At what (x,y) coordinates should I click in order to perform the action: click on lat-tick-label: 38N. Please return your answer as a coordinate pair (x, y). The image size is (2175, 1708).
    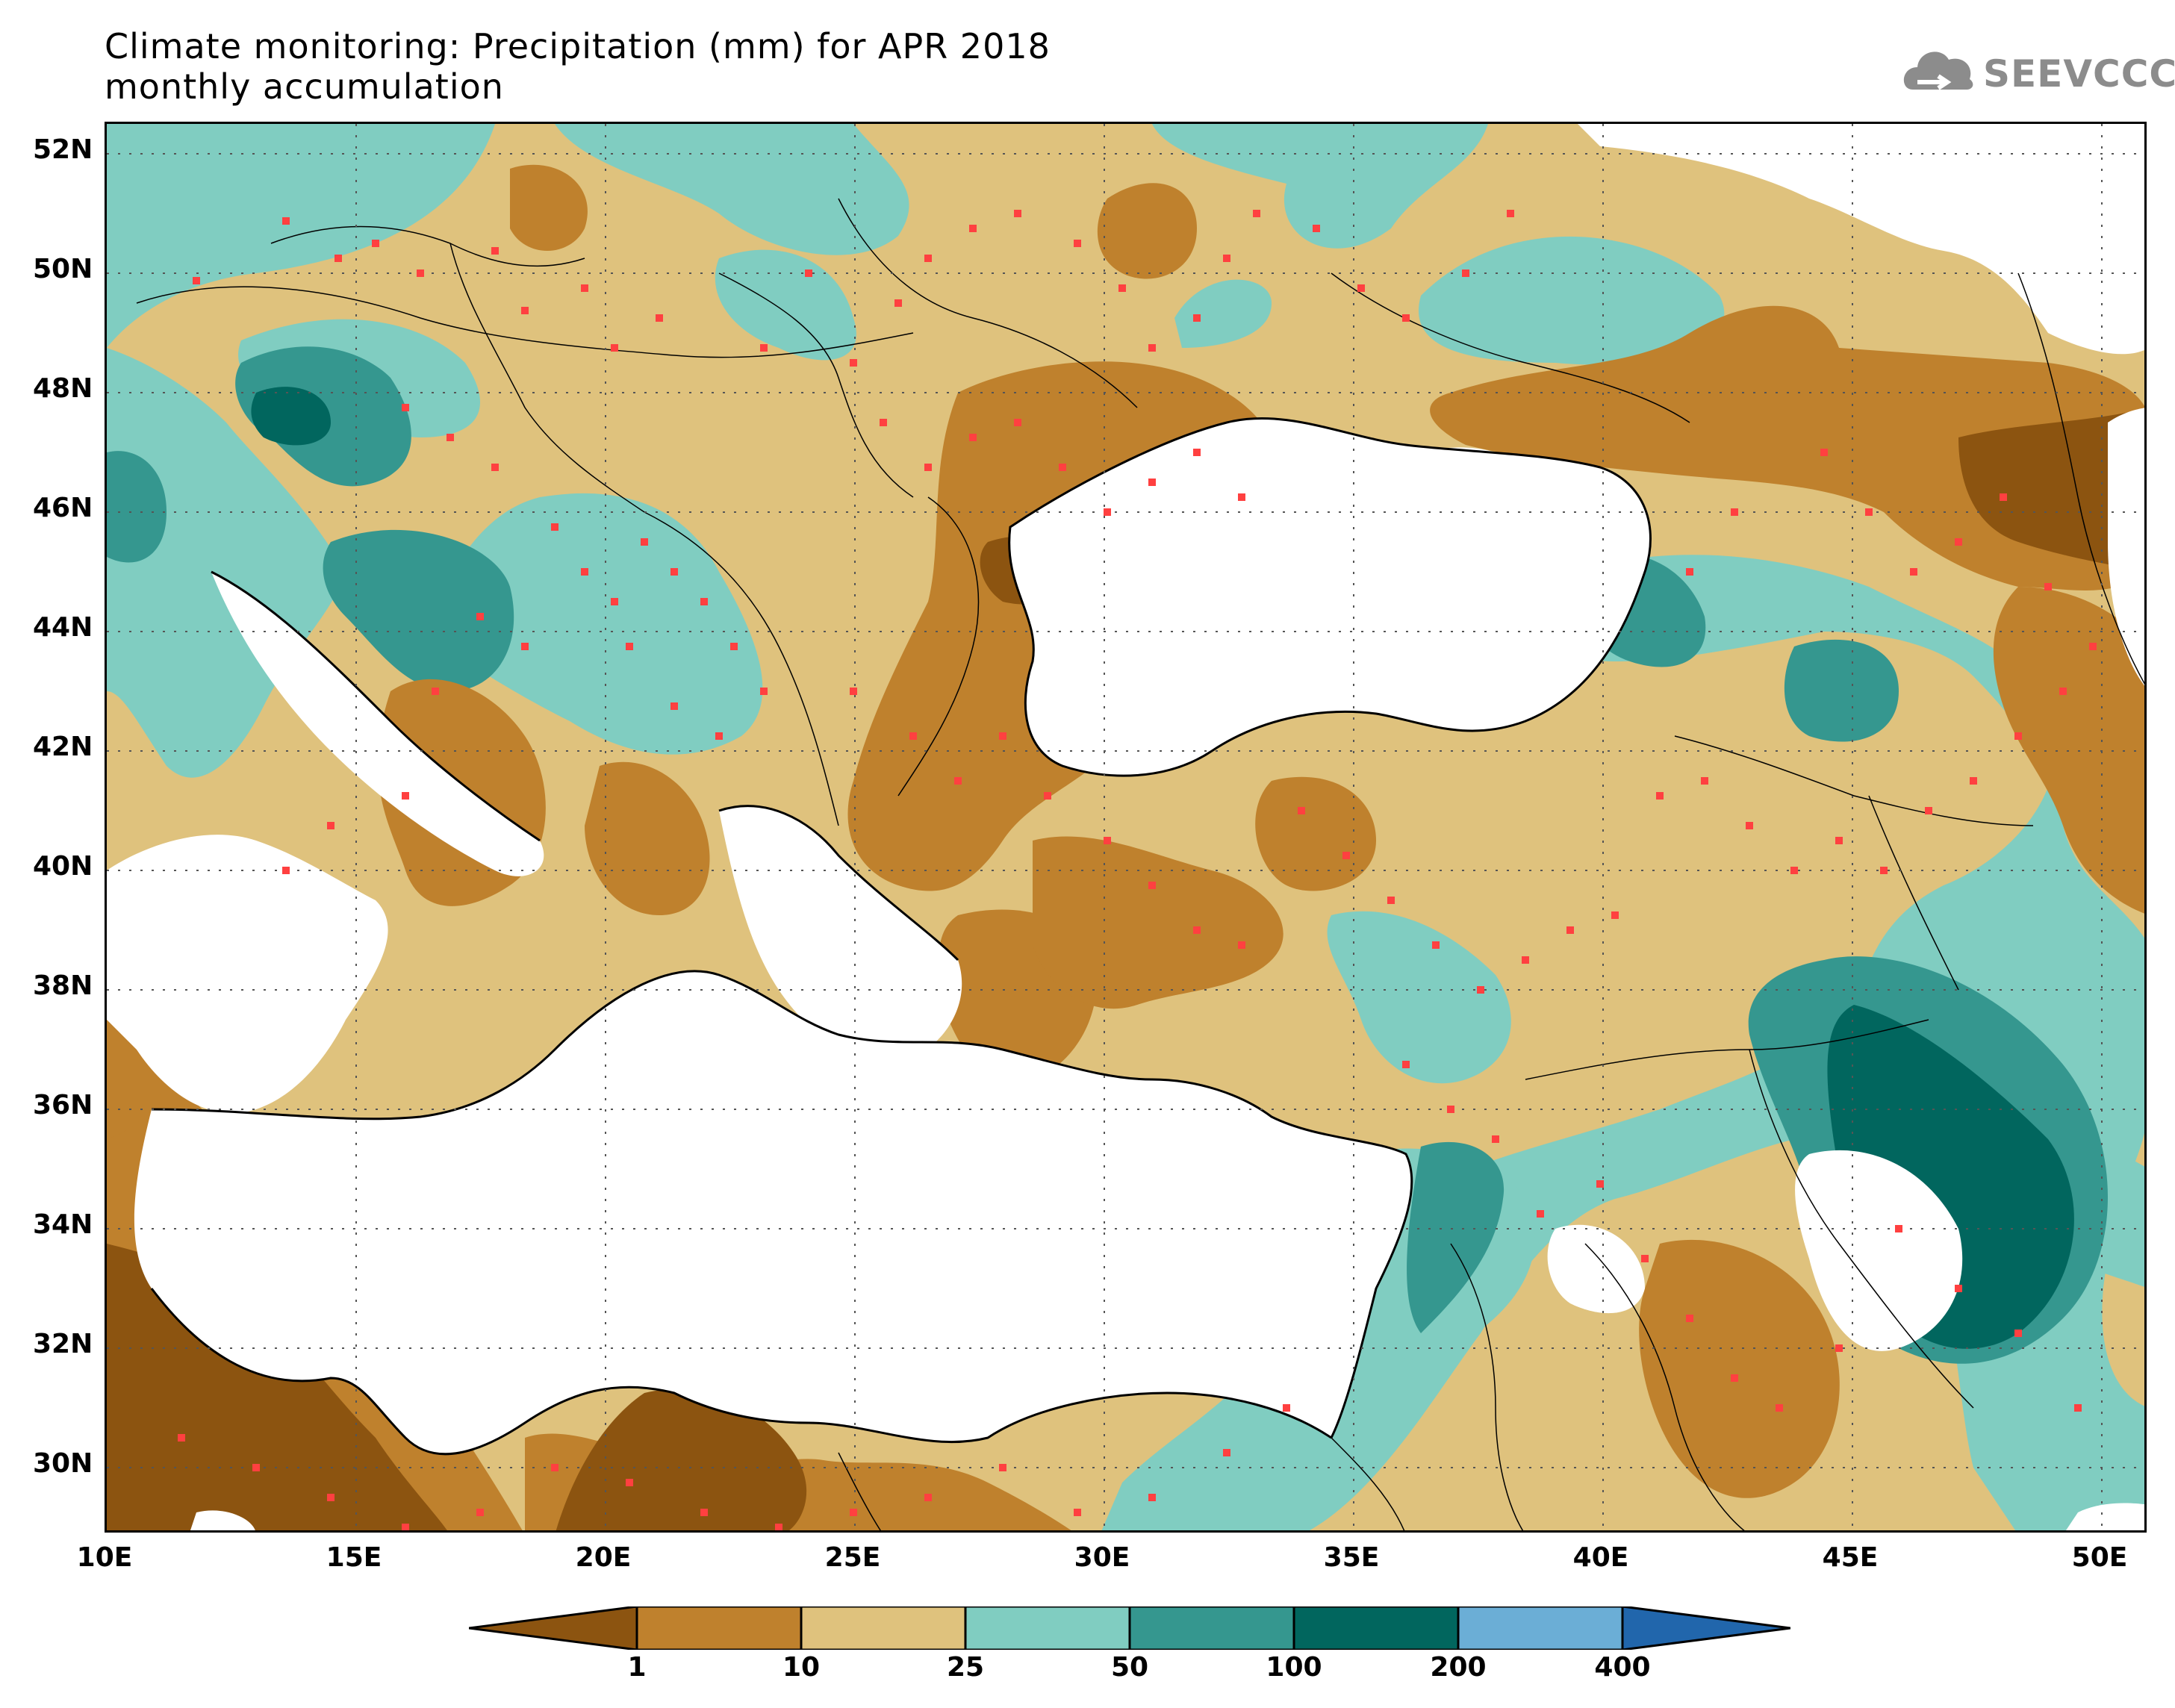
    Looking at the image, I should click on (63, 985).